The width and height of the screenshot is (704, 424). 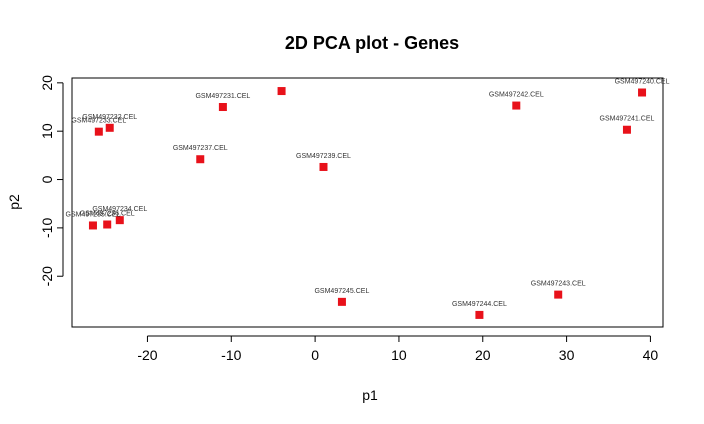 What do you see at coordinates (567, 355) in the screenshot?
I see `x-tick-label: 30` at bounding box center [567, 355].